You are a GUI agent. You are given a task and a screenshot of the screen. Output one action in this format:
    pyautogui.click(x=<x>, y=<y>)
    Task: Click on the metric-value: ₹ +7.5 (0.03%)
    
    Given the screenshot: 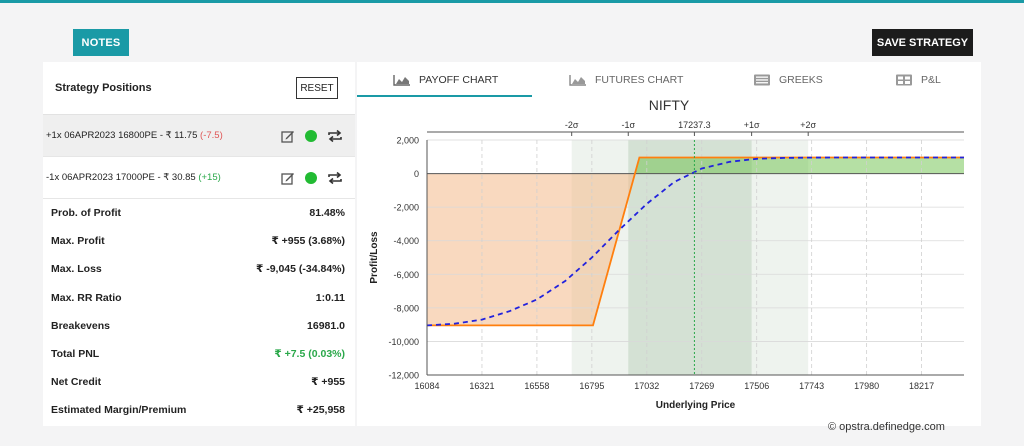 What is the action you would take?
    pyautogui.click(x=309, y=354)
    